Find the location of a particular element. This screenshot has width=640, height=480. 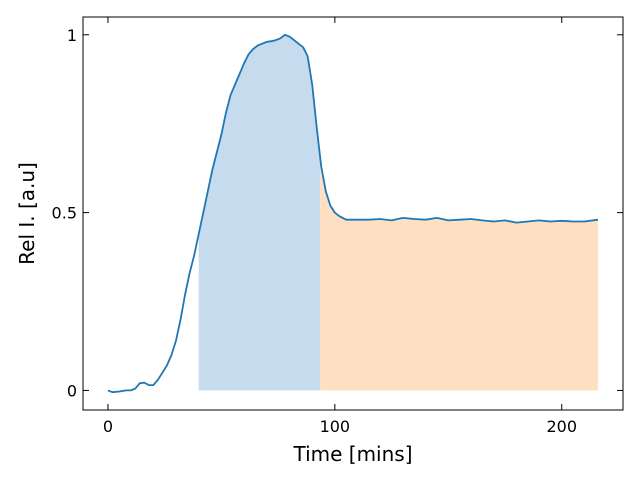

x-axis-label: Time [mins] is located at coordinates (352, 454).